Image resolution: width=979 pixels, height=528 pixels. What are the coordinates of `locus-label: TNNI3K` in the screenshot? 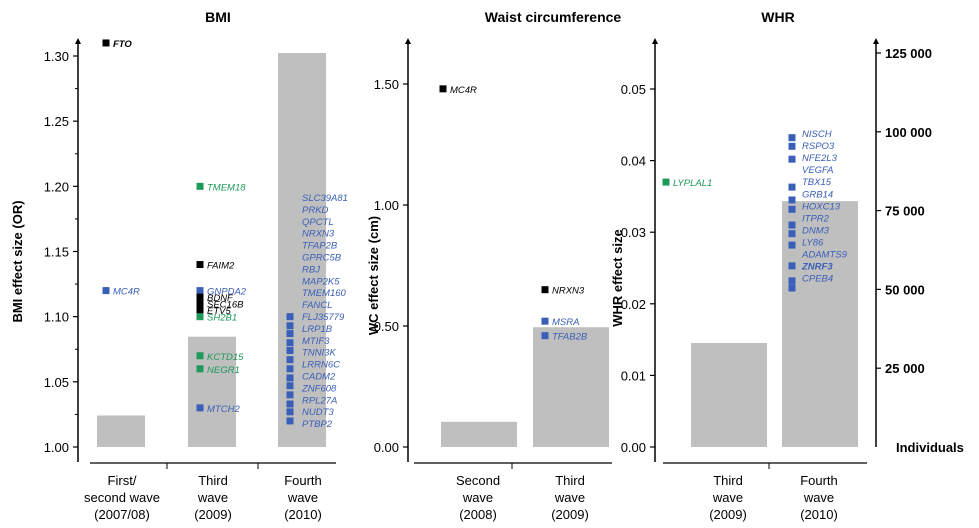 It's located at (319, 353).